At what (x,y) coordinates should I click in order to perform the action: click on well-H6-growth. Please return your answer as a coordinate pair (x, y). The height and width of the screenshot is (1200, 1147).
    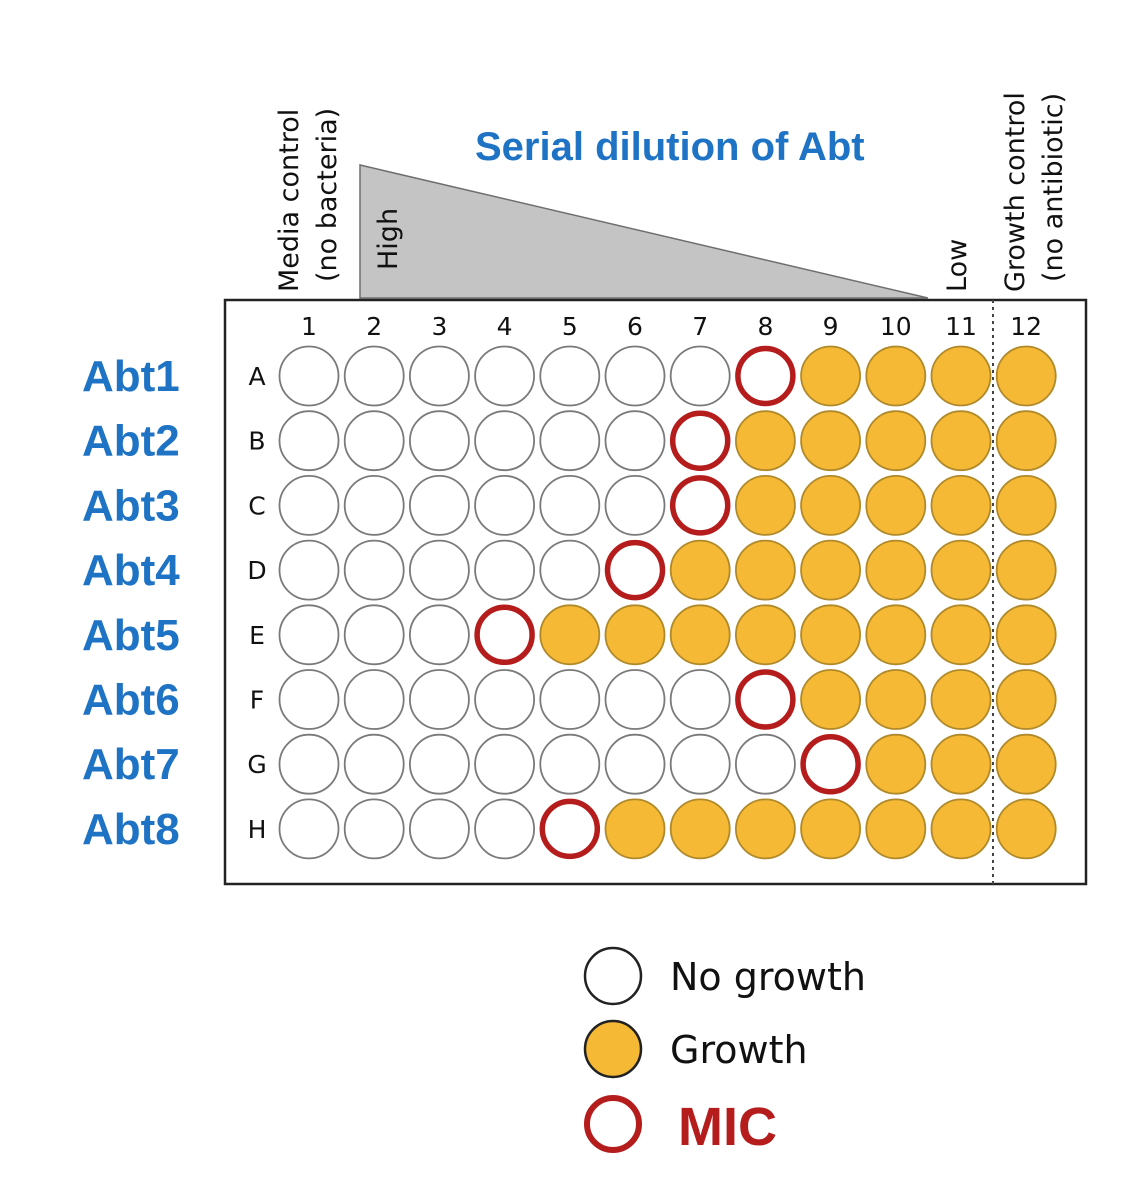
    Looking at the image, I should click on (635, 829).